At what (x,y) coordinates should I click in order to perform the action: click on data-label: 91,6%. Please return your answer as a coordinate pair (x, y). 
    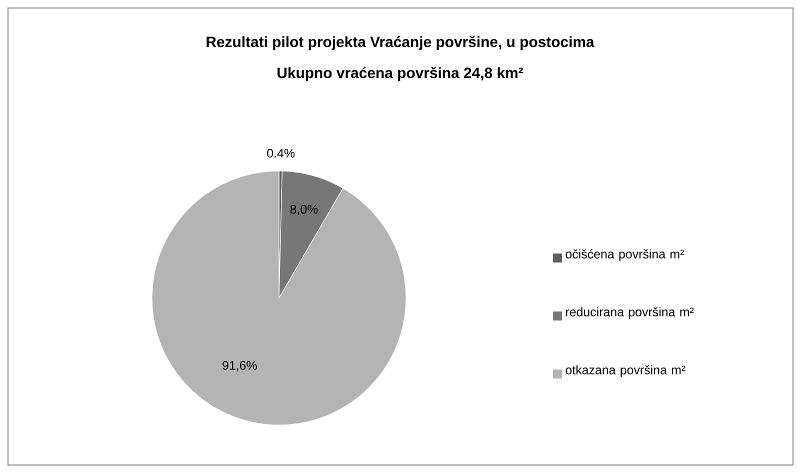
    Looking at the image, I should click on (239, 366).